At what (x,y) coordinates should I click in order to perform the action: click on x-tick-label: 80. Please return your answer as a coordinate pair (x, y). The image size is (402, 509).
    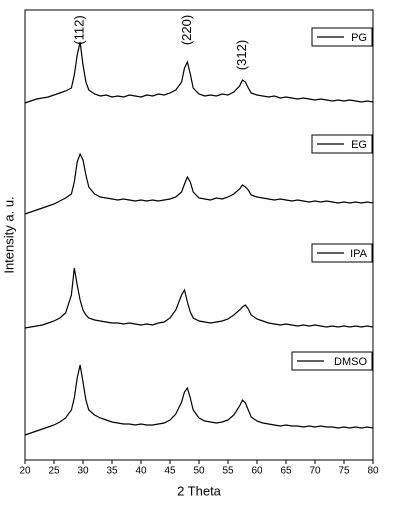
    Looking at the image, I should click on (373, 471).